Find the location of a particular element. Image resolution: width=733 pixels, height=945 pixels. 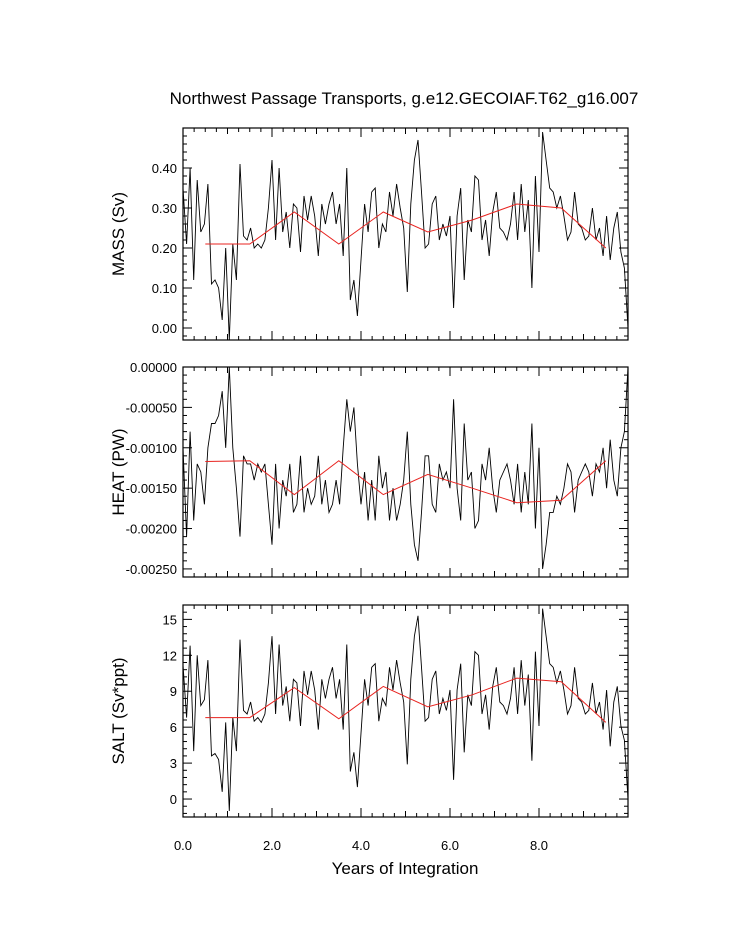

salt-y-axis-label: SALT (Sv*ppt) is located at coordinates (118, 710).